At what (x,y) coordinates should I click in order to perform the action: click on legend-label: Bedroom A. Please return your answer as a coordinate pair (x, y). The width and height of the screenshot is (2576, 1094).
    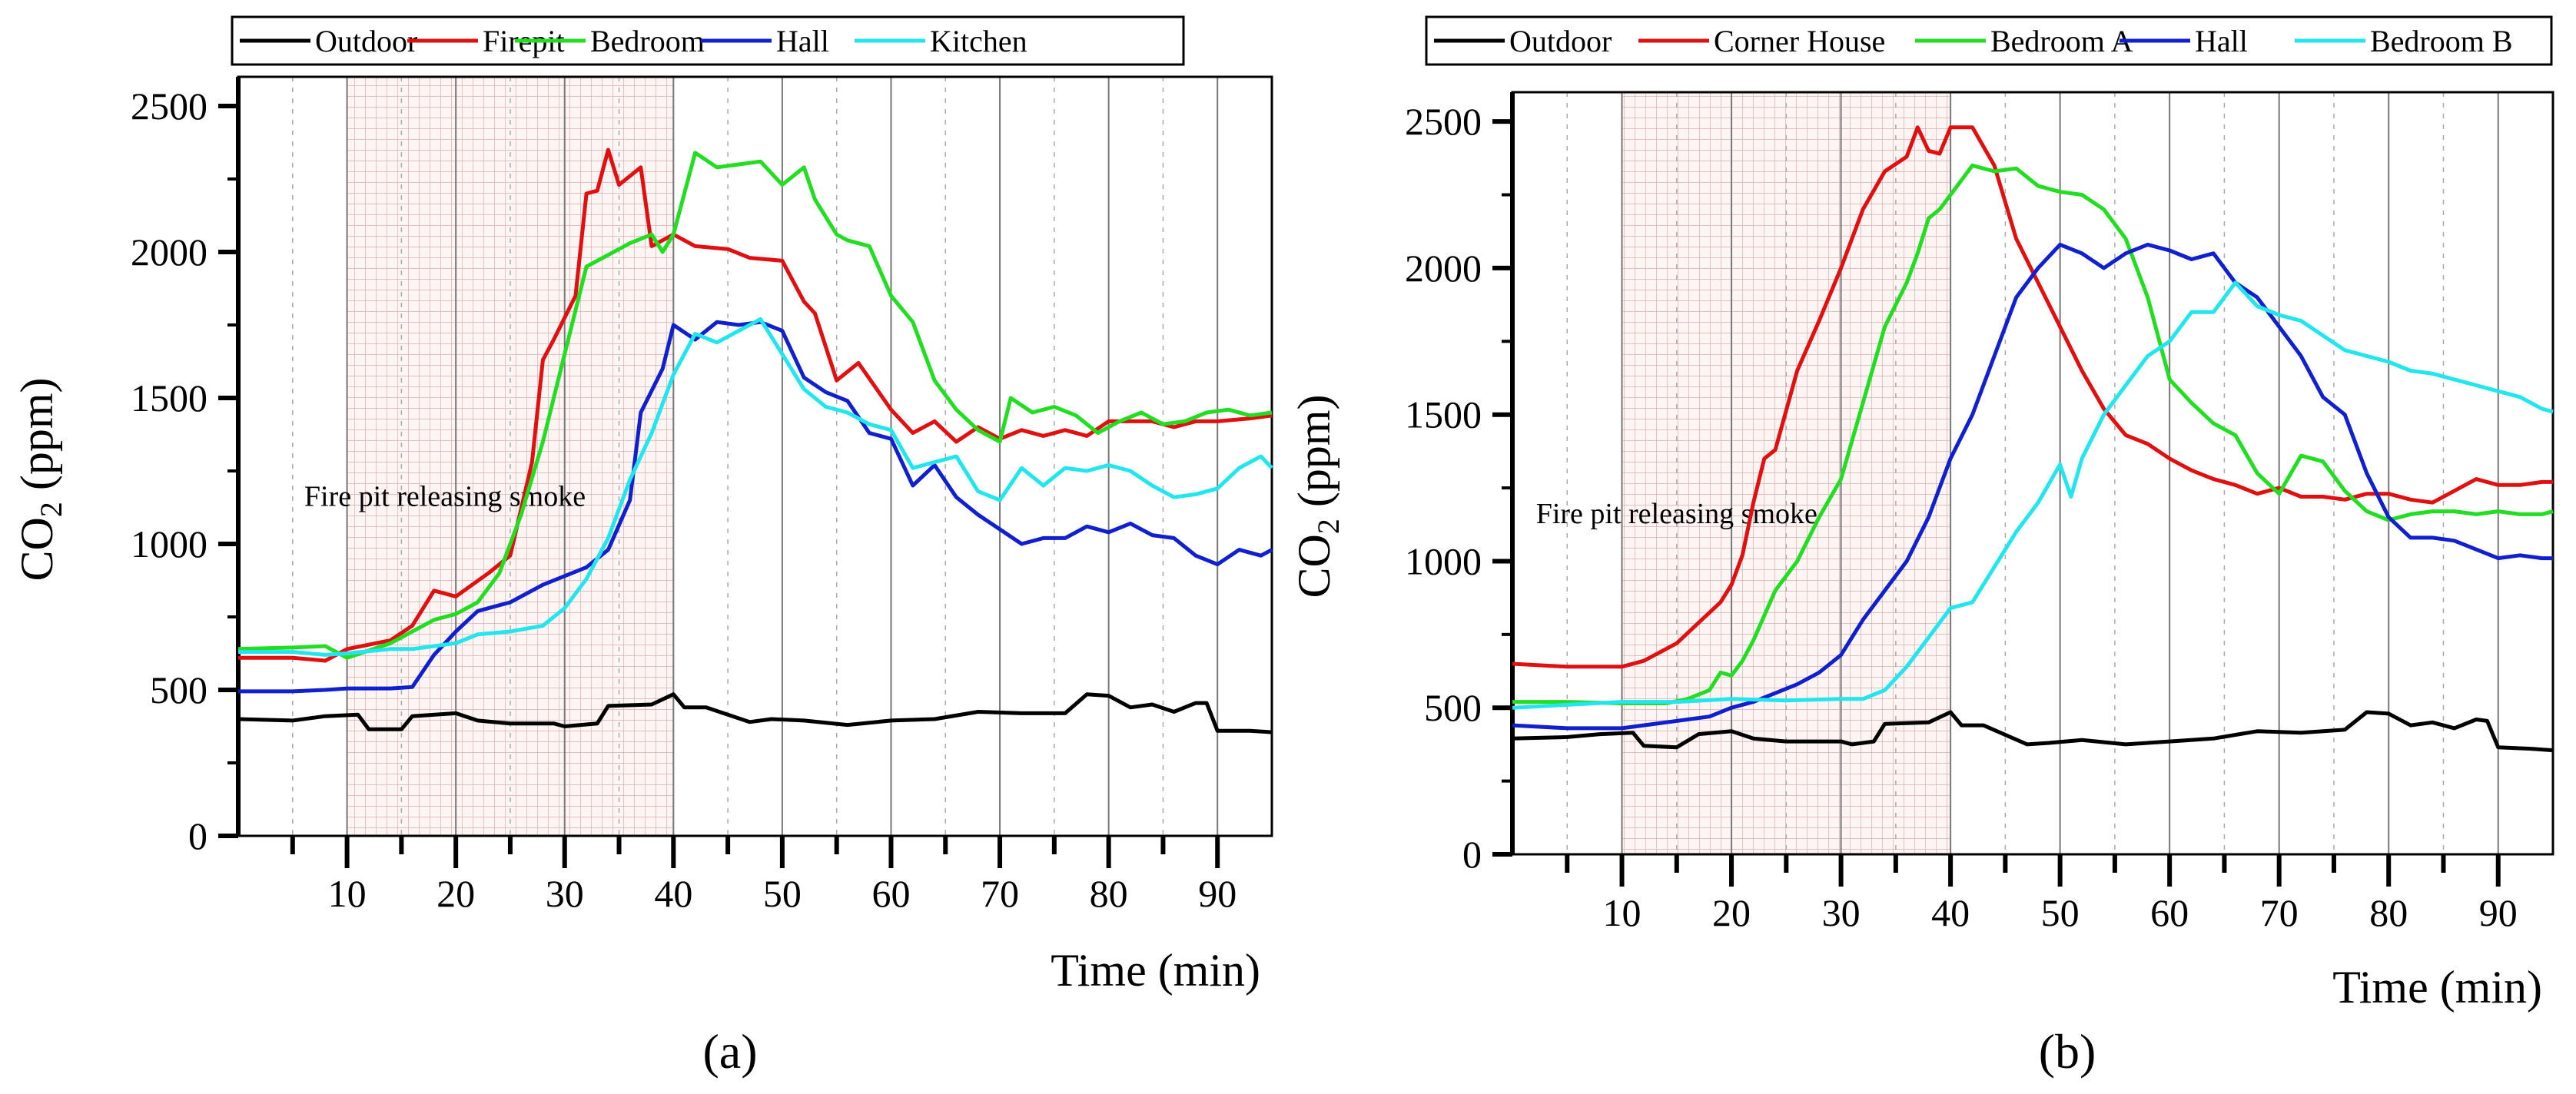
    Looking at the image, I should click on (2061, 41).